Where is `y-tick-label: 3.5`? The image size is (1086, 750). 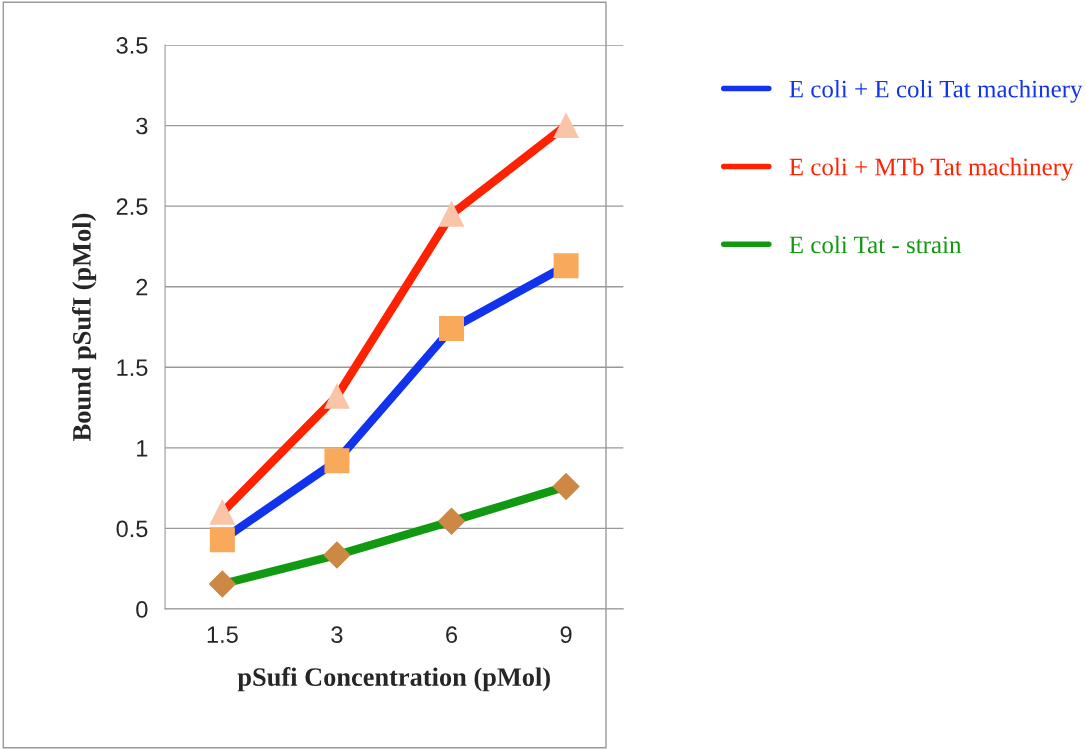 y-tick-label: 3.5 is located at coordinates (132, 45).